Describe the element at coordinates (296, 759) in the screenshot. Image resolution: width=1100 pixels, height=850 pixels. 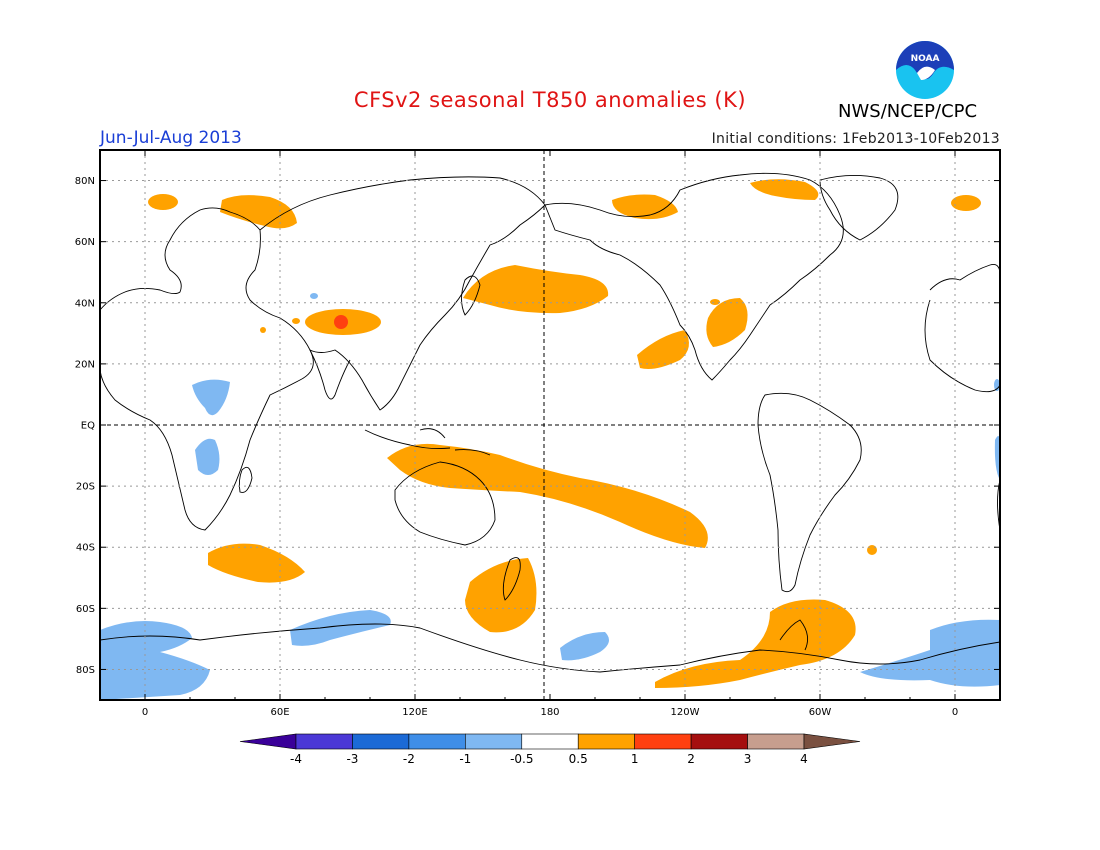
I see `colorbar-label: -4` at that location.